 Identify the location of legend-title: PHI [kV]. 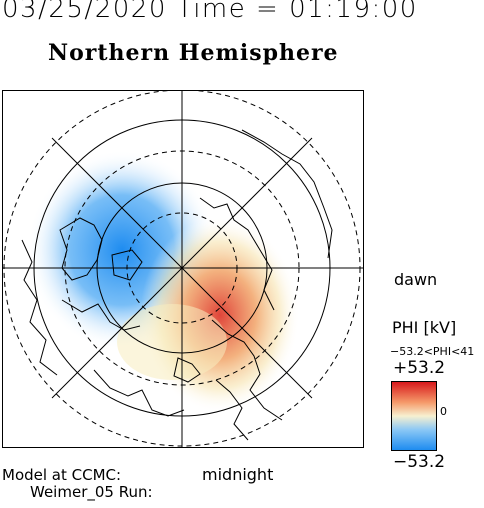
(424, 327).